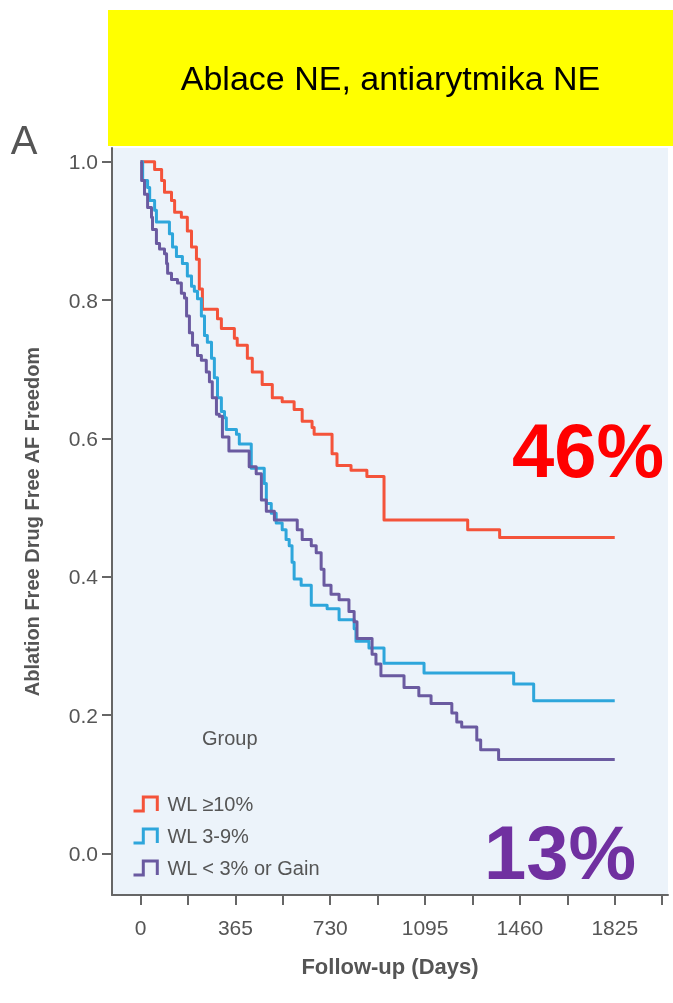  Describe the element at coordinates (24, 140) in the screenshot. I see `text: A` at that location.